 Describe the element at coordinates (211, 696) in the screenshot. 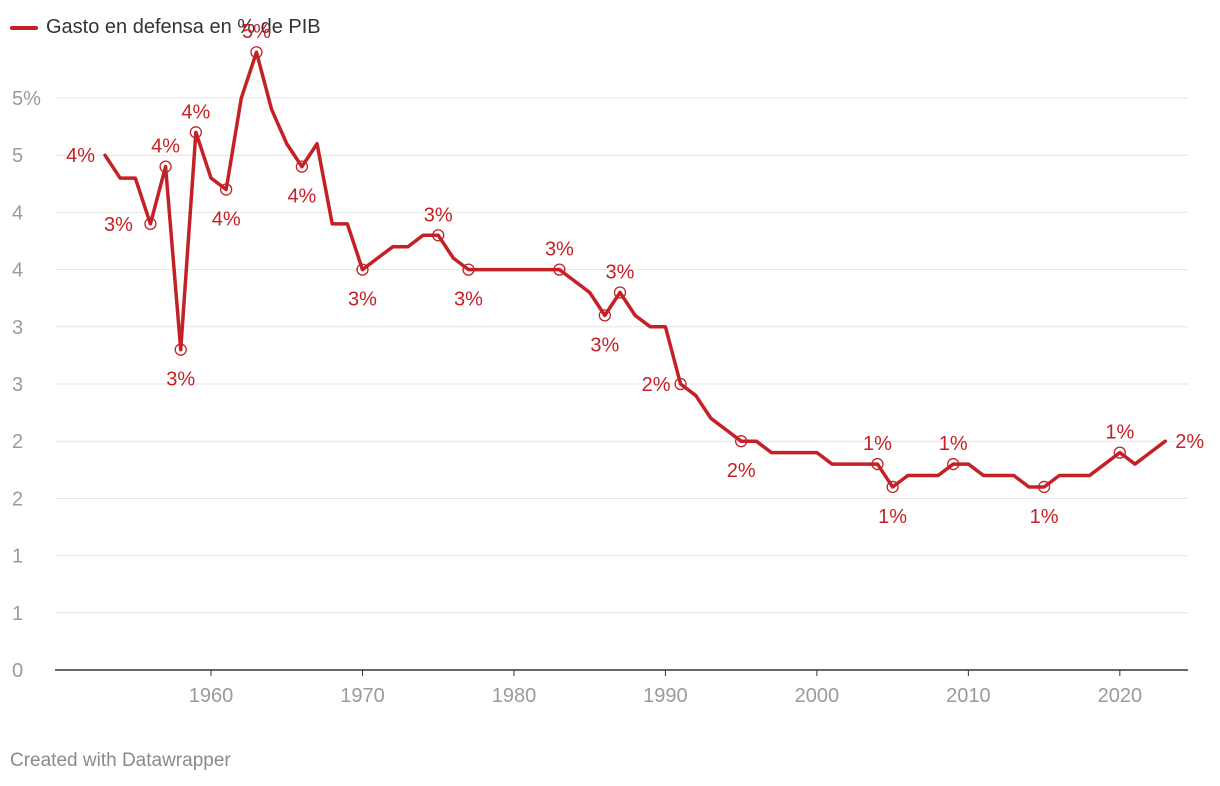

I see `x-tick-label: 1960` at that location.